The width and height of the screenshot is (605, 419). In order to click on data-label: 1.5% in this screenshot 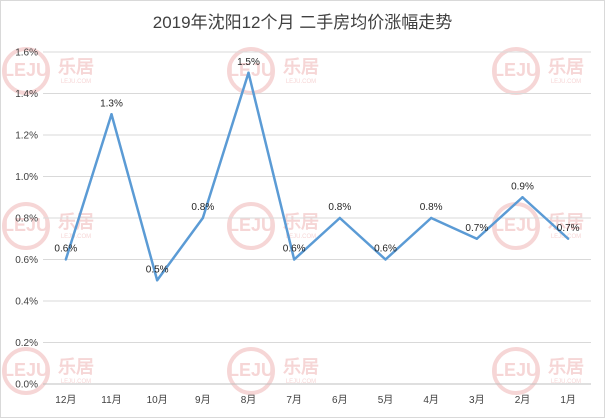, I will do `click(248, 62)`.